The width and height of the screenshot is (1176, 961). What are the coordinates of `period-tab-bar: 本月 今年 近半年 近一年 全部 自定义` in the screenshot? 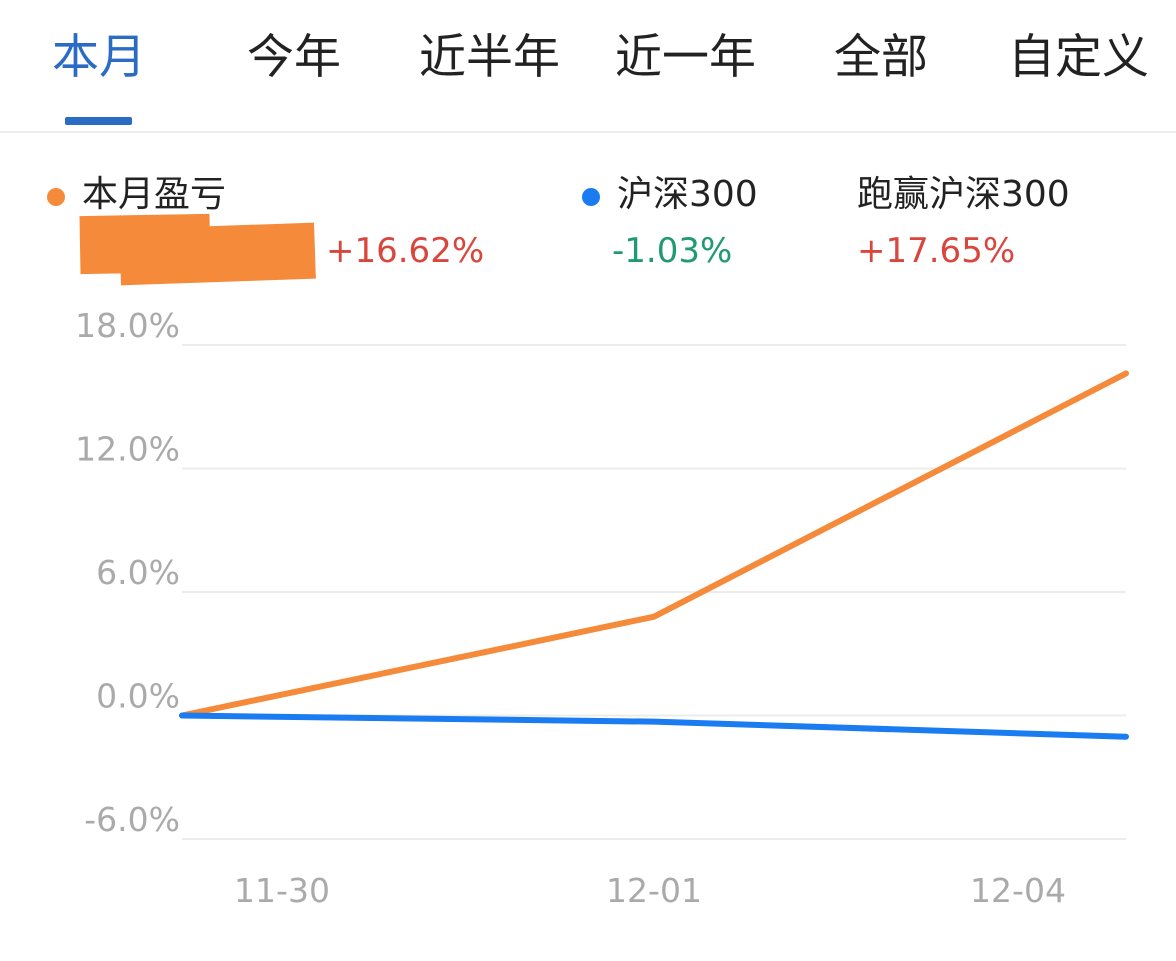 It's located at (588, 66).